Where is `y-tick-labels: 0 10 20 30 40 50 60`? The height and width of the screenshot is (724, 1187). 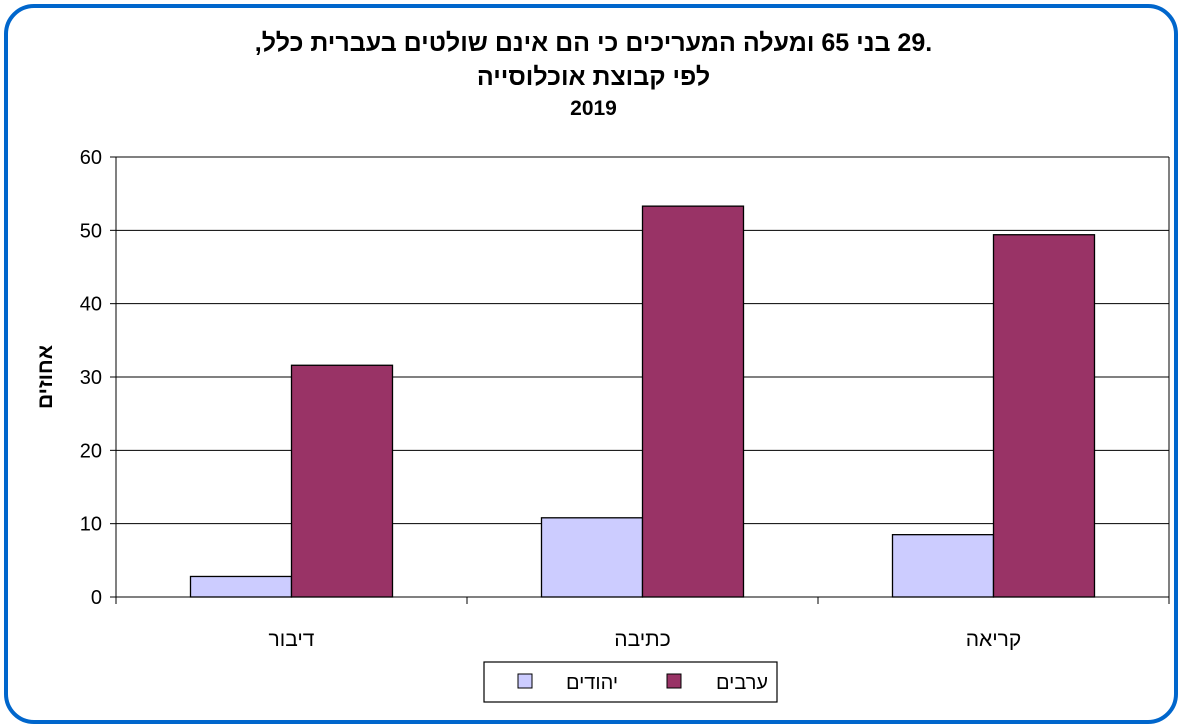 y-tick-labels: 0 10 20 30 40 50 60 is located at coordinates (91, 378).